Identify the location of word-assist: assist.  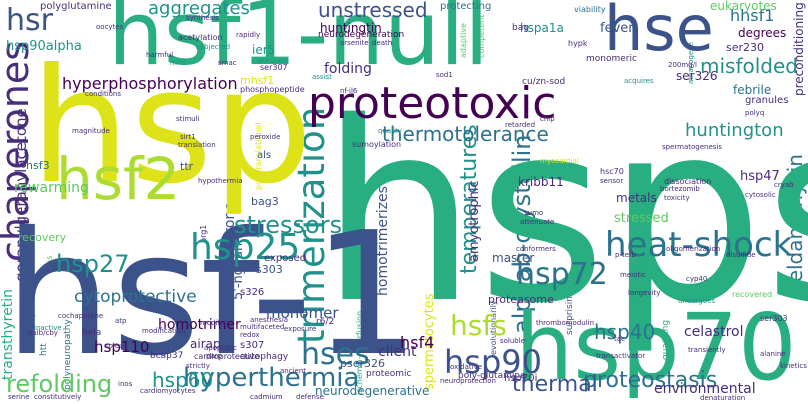
(322, 77).